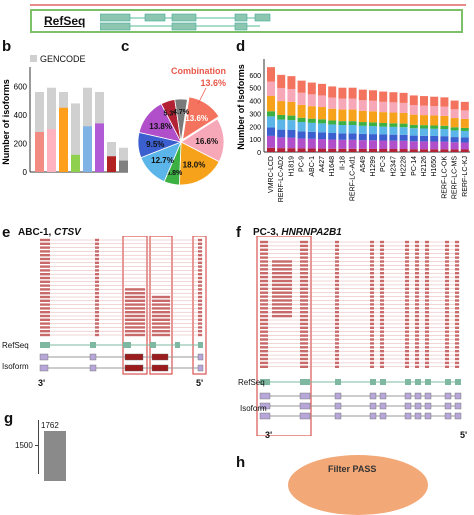 This screenshot has height=515, width=474. What do you see at coordinates (238, 232) in the screenshot?
I see `panel-letter-f: f` at bounding box center [238, 232].